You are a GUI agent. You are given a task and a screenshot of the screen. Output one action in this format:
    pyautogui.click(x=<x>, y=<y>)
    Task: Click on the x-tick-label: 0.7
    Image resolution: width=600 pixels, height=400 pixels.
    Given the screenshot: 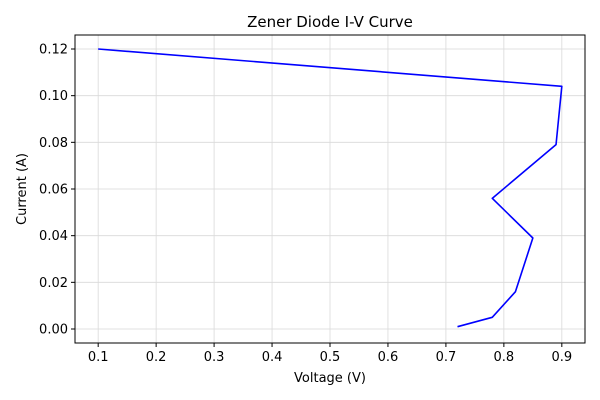 What is the action you would take?
    pyautogui.click(x=446, y=357)
    